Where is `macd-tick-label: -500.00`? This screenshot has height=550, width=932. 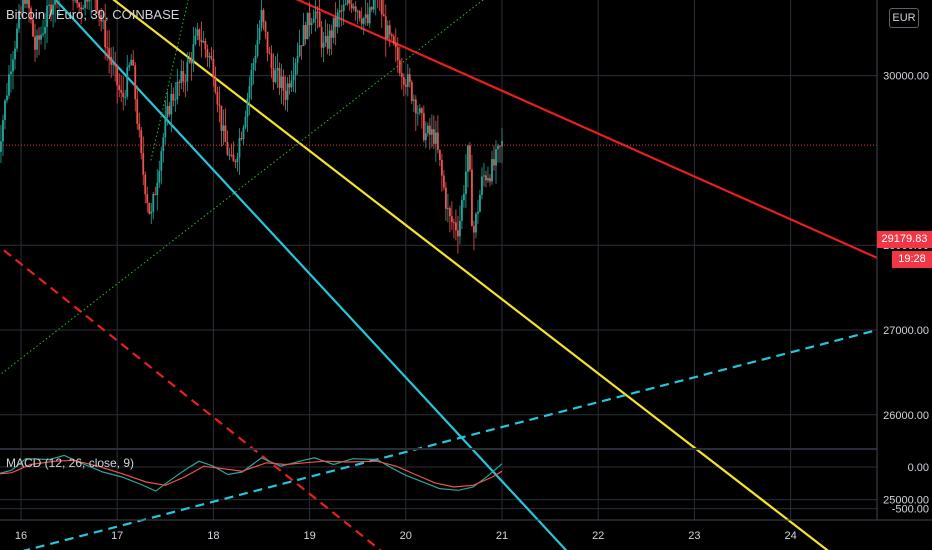 macd-tick-label: -500.00 is located at coordinates (910, 510).